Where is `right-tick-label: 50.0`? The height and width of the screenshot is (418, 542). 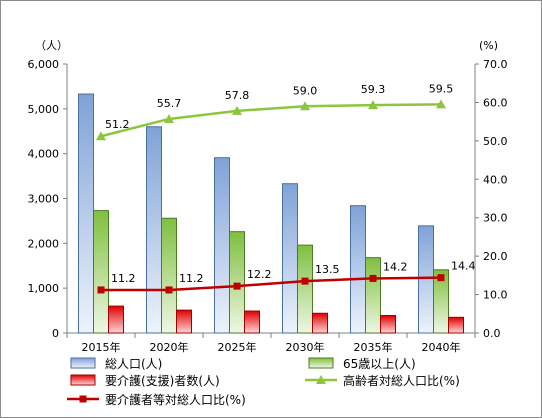 right-tick-label: 50.0 is located at coordinates (495, 141).